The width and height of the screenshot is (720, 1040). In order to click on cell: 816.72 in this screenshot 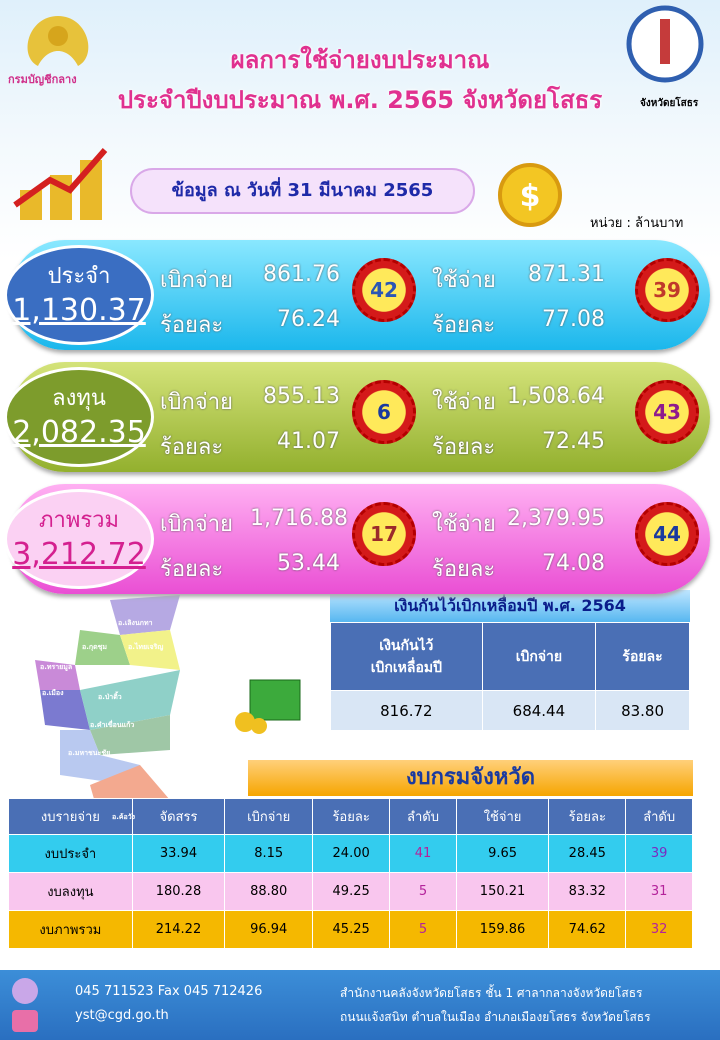, I will do `click(406, 710)`.